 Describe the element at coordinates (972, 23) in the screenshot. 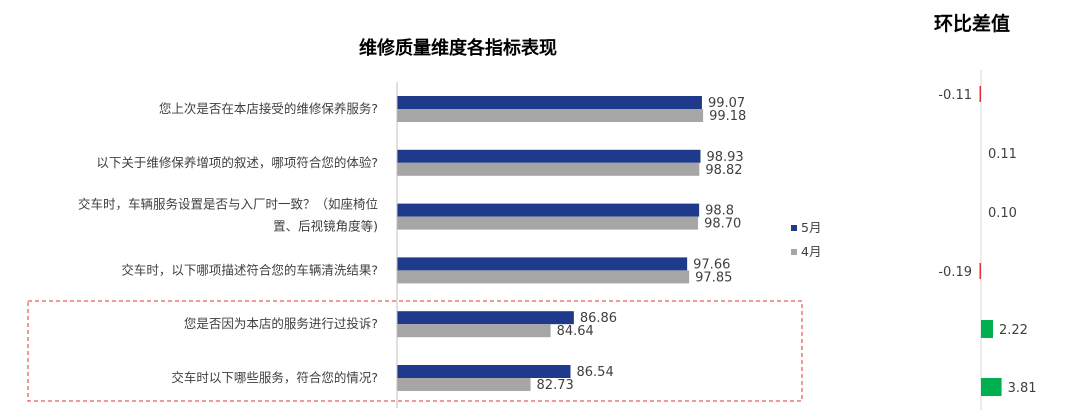

I see `diff-chart-title: 环比差值` at that location.